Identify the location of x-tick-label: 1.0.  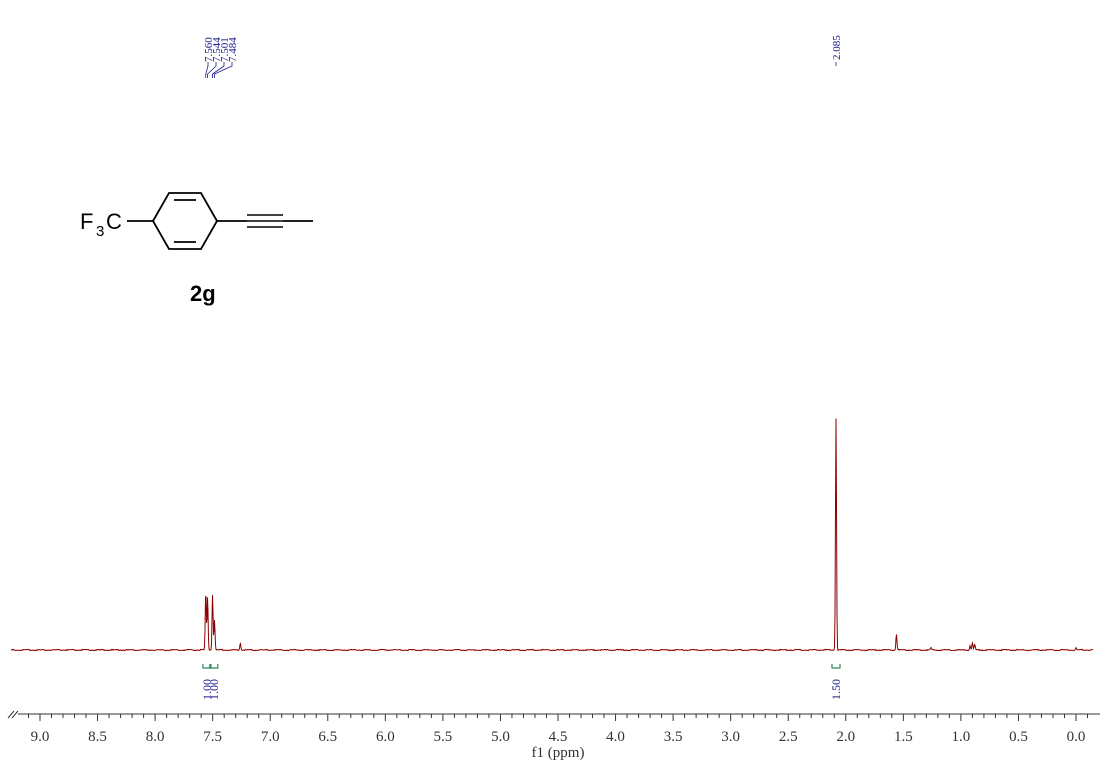
(961, 737).